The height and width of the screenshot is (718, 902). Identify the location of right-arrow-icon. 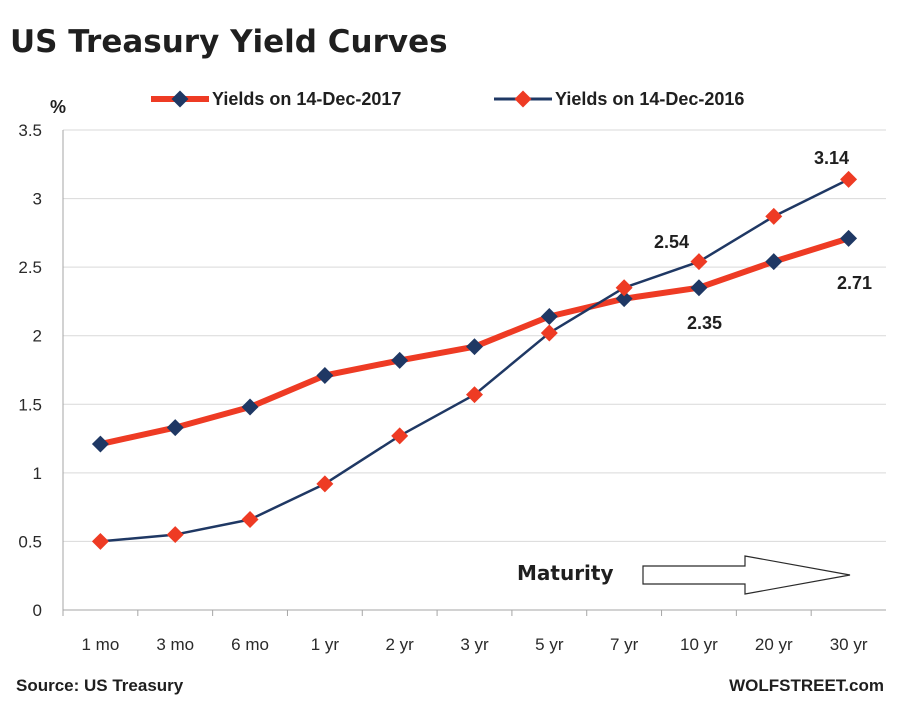
(746, 575).